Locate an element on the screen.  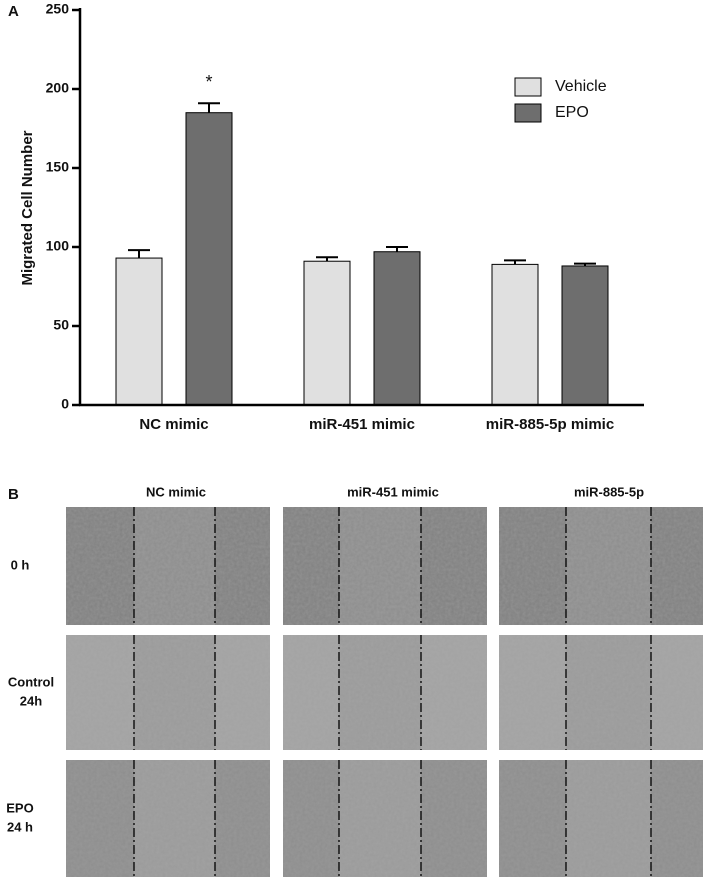
legend-label: Vehicle is located at coordinates (581, 86).